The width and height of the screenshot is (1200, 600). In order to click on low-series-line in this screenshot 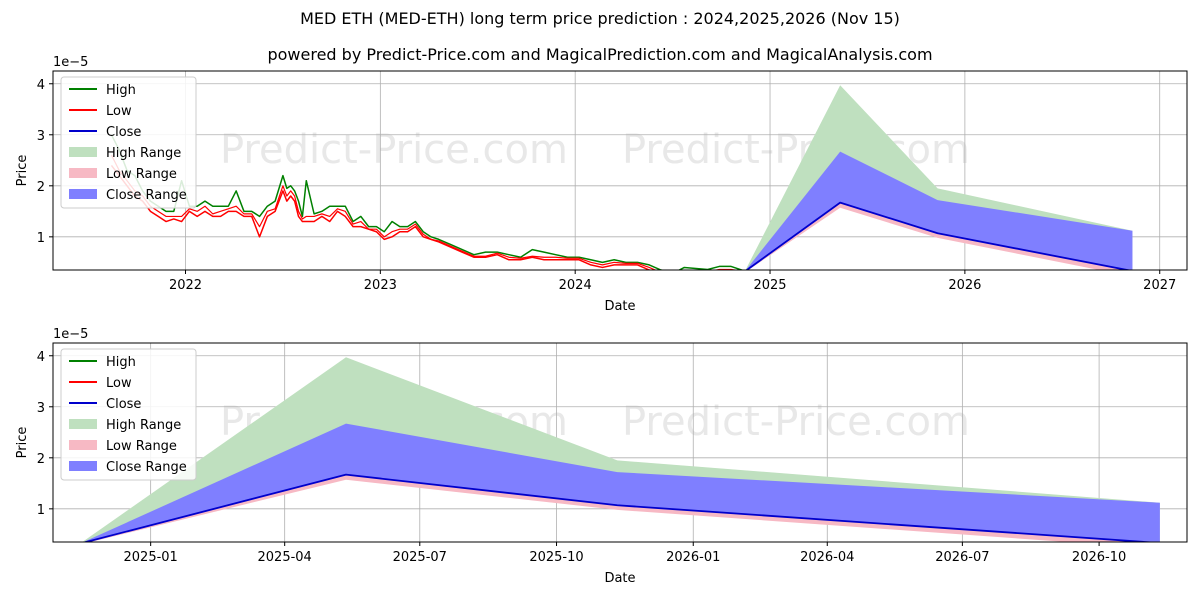, I will do `click(423, 217)`.